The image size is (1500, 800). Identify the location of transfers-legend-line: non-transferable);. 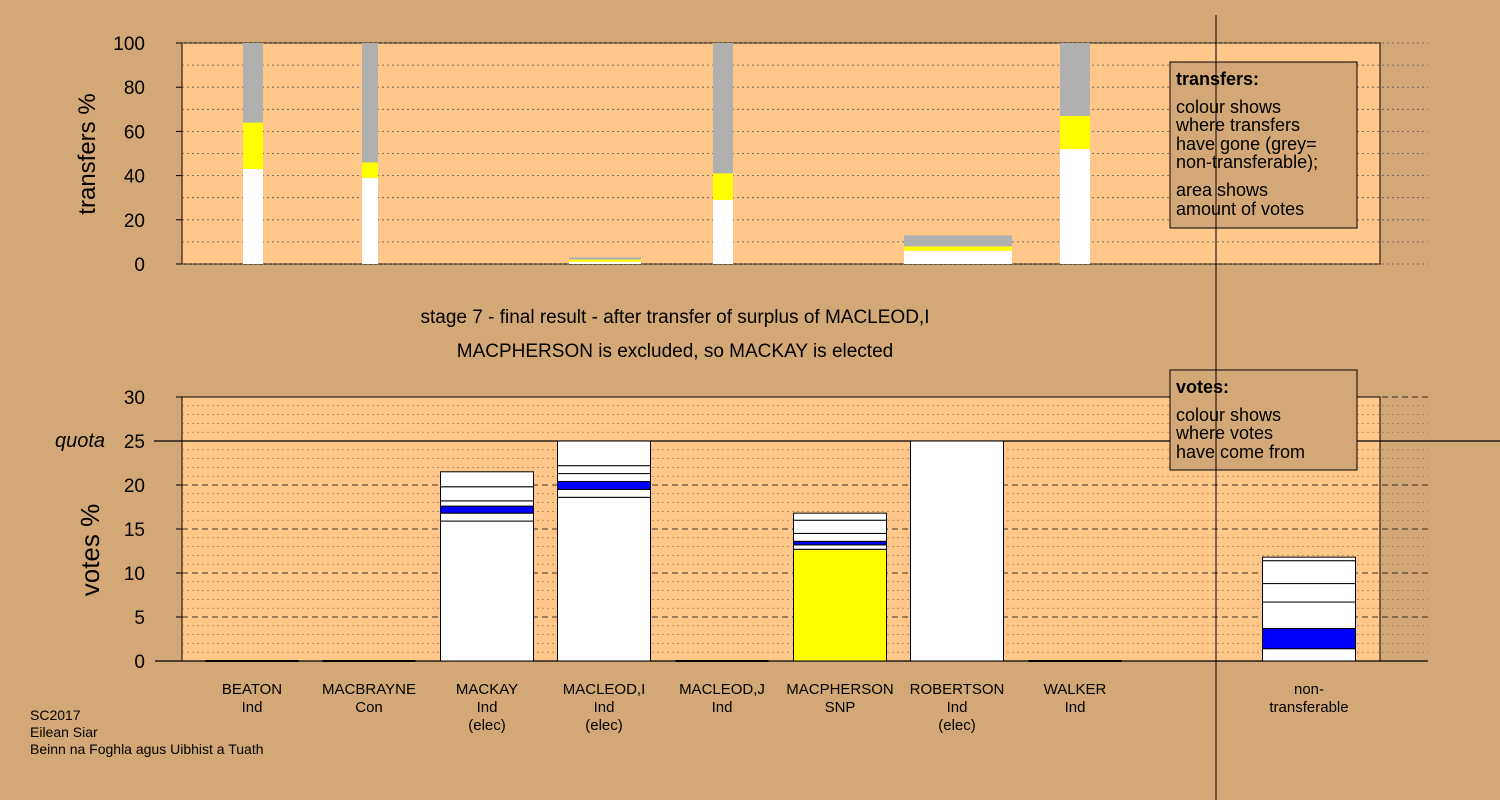
(1247, 162).